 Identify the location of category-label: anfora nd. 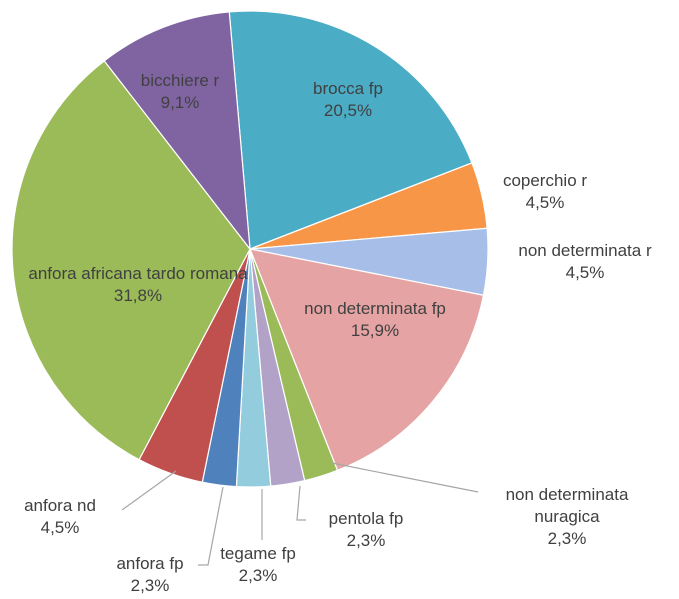
(60, 505).